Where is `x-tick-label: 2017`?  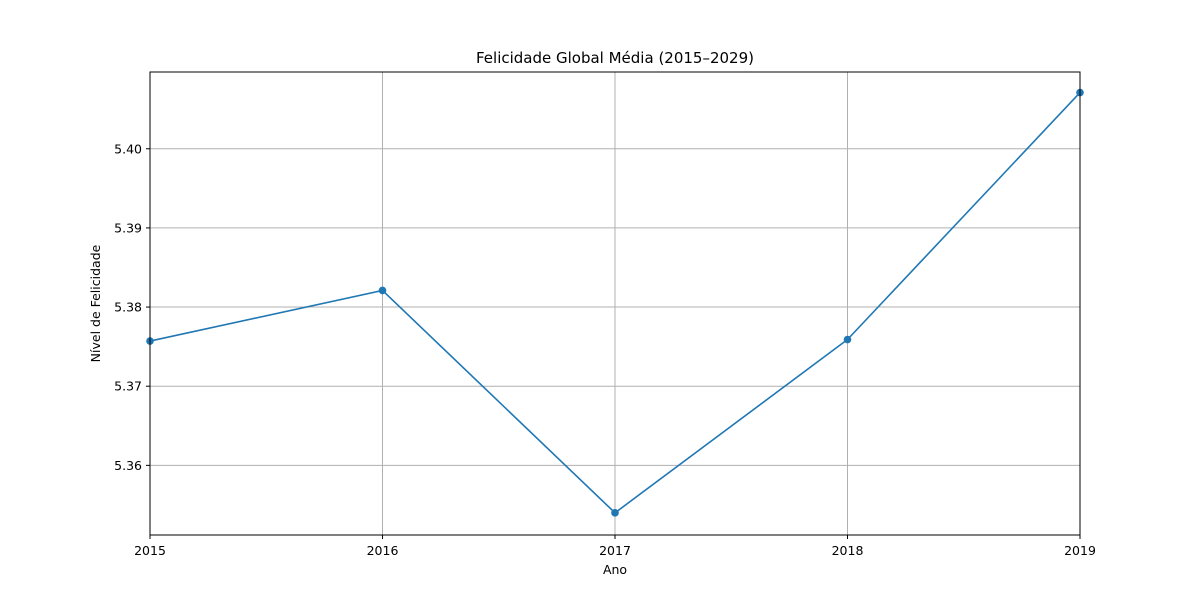
x-tick-label: 2017 is located at coordinates (615, 550).